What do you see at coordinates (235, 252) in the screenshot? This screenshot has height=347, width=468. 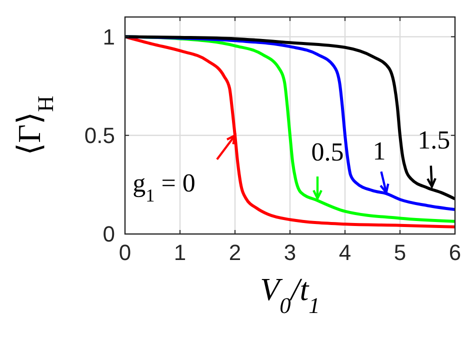 I see `x-tick-label: 2` at bounding box center [235, 252].